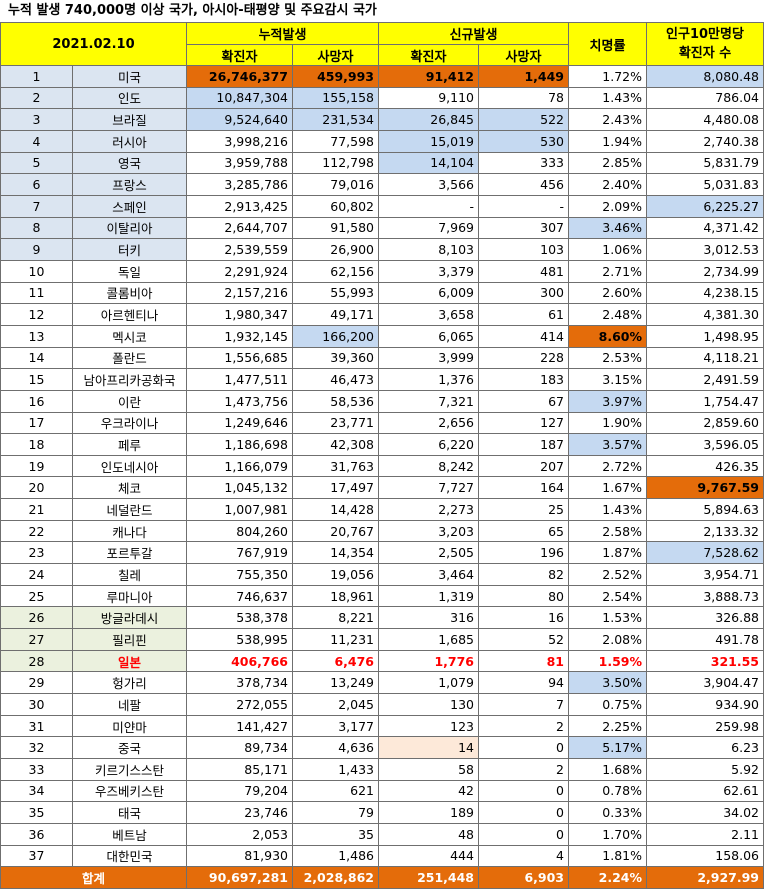 This screenshot has width=764, height=892. Describe the element at coordinates (239, 661) in the screenshot. I see `confirmed-cell: 406,766` at that location.